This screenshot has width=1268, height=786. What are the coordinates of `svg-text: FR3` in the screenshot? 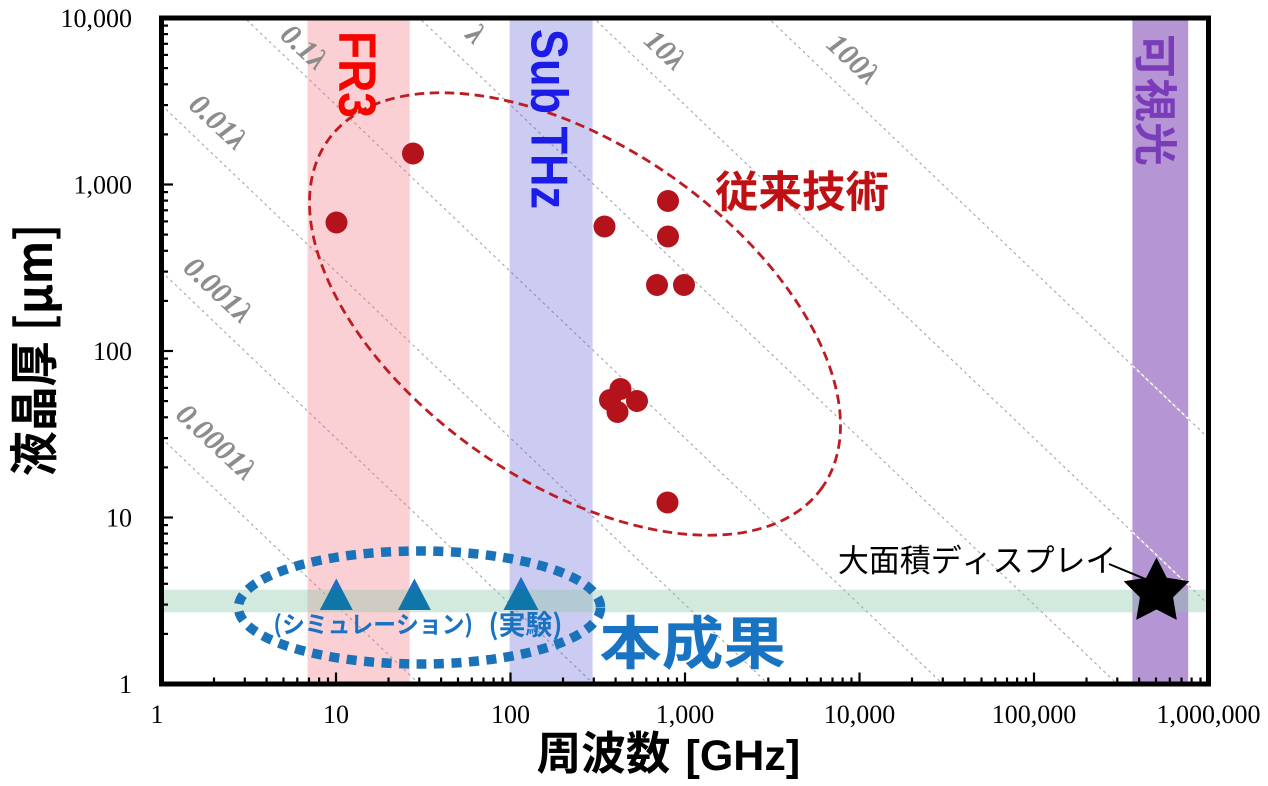 It's located at (357, 74).